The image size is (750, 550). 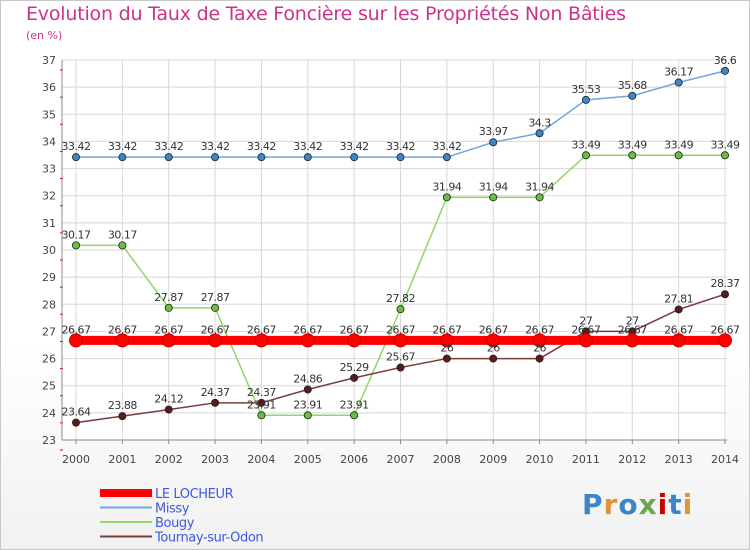 What do you see at coordinates (49, 277) in the screenshot?
I see `y-tick-label: 29` at bounding box center [49, 277].